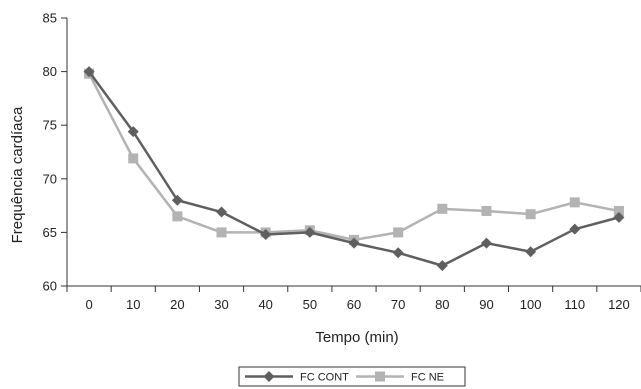 The height and width of the screenshot is (389, 641). Describe the element at coordinates (398, 304) in the screenshot. I see `x-tick-label: 70` at that location.